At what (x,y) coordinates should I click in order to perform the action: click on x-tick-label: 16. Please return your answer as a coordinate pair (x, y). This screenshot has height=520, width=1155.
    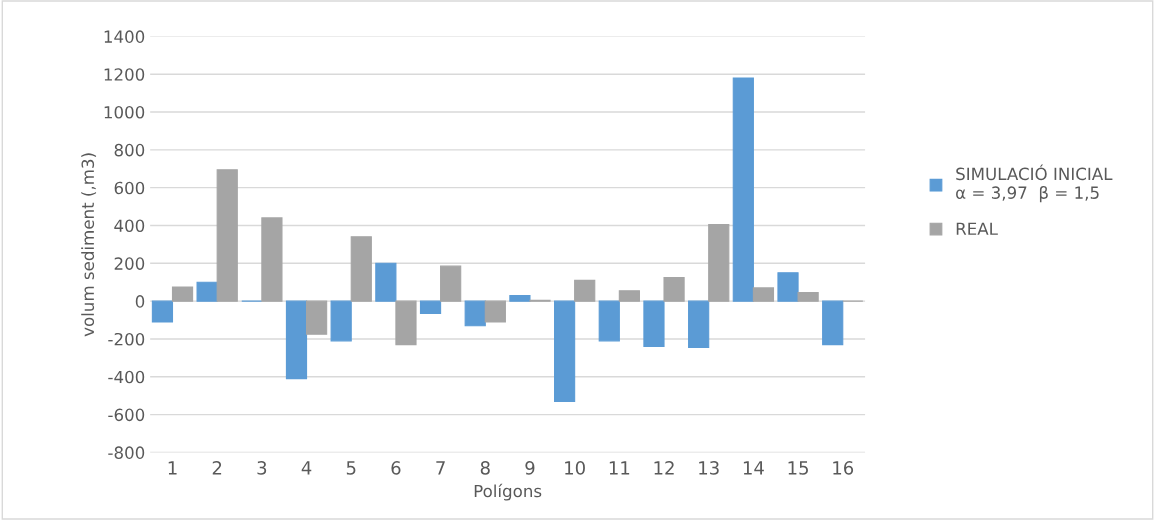
    Looking at the image, I should click on (843, 468).